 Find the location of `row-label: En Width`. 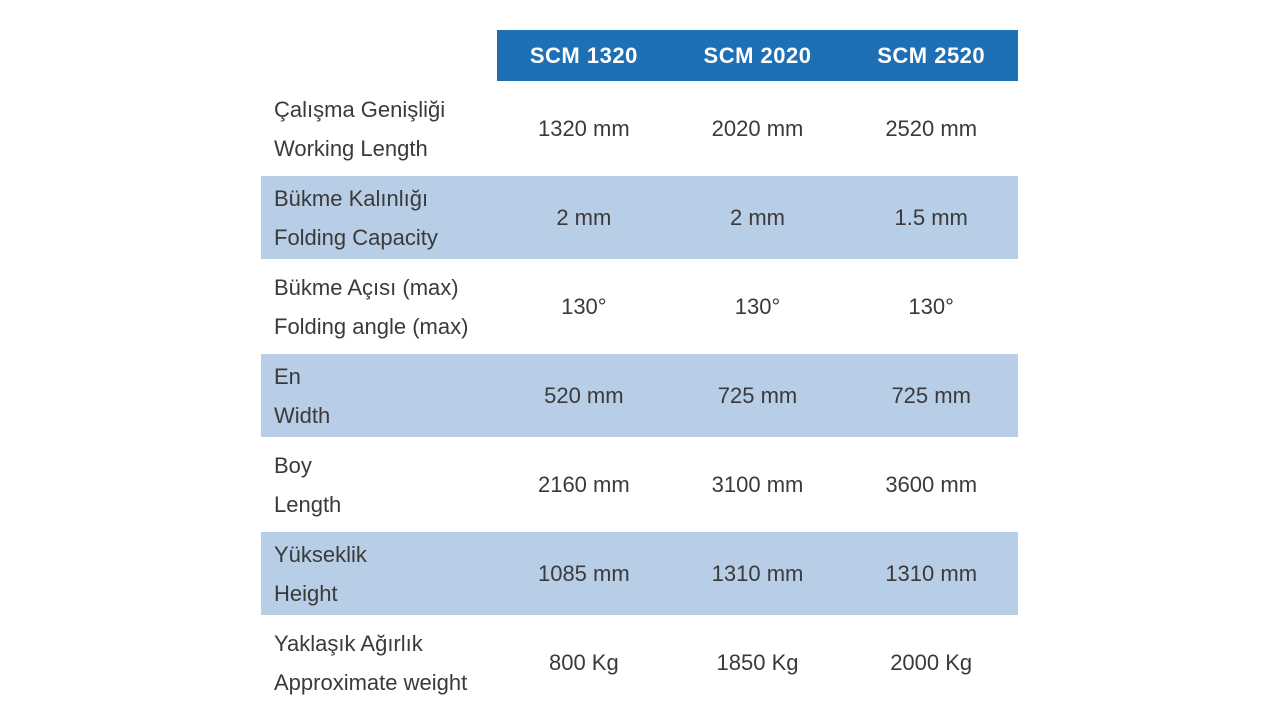

row-label: En Width is located at coordinates (379, 395).